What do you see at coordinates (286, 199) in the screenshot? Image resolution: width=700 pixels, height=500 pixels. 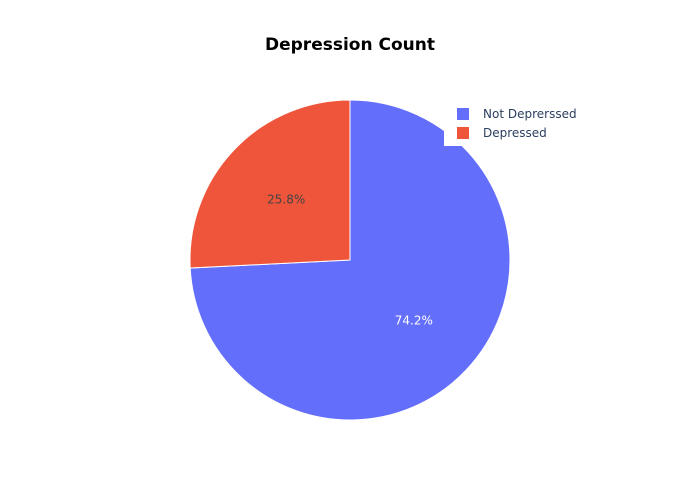 I see `pie-slice-label-depressed: 25.8%` at bounding box center [286, 199].